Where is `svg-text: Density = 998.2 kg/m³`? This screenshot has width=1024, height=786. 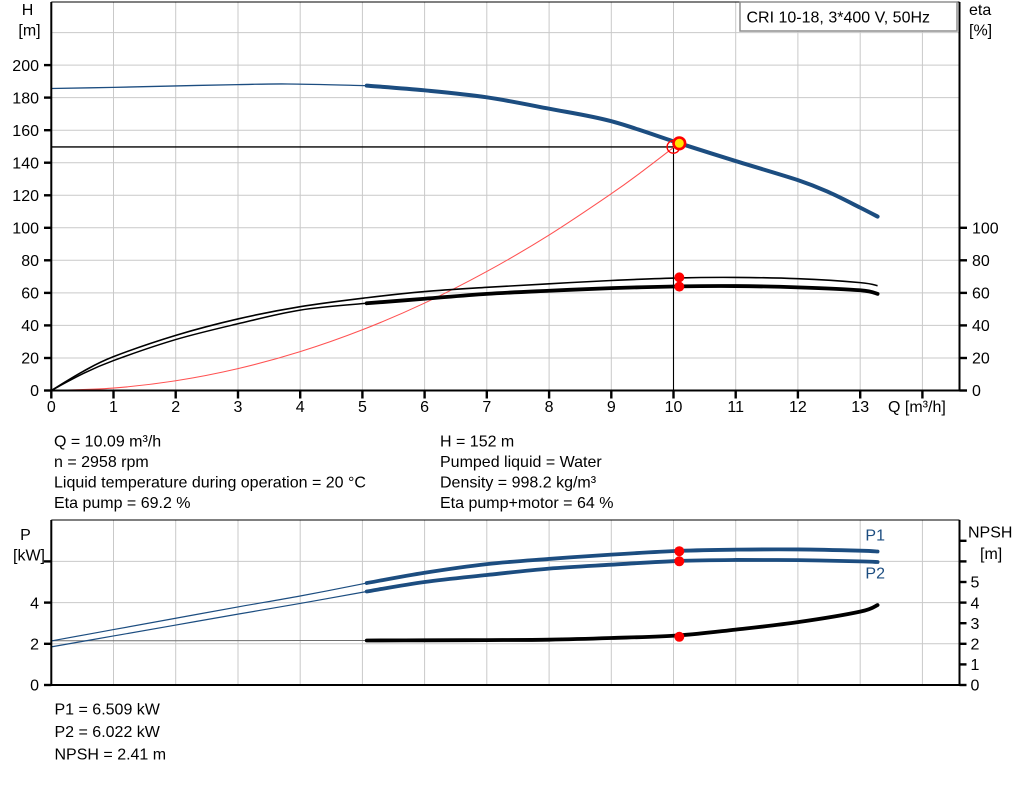 svg-text: Density = 998.2 kg/m³ is located at coordinates (518, 483).